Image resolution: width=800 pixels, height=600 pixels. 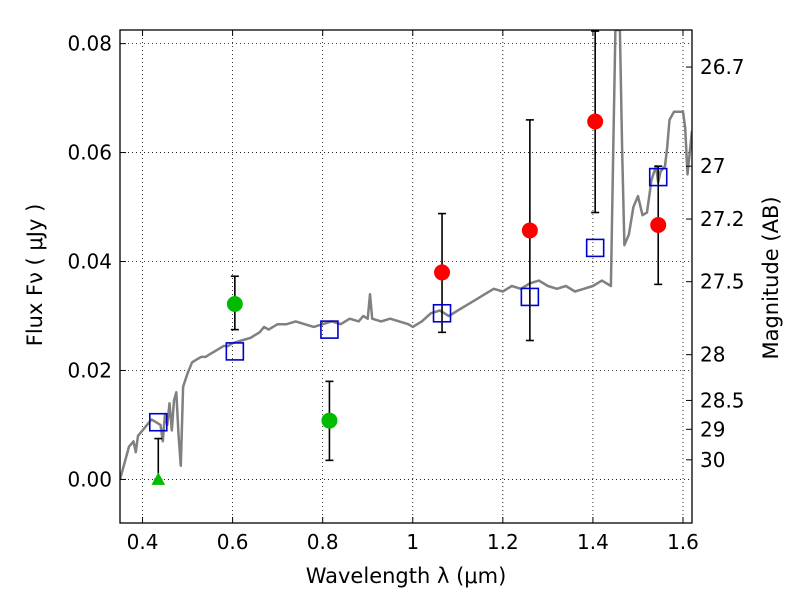 I want to click on y-tick-label: 0.08, so click(x=89, y=44).